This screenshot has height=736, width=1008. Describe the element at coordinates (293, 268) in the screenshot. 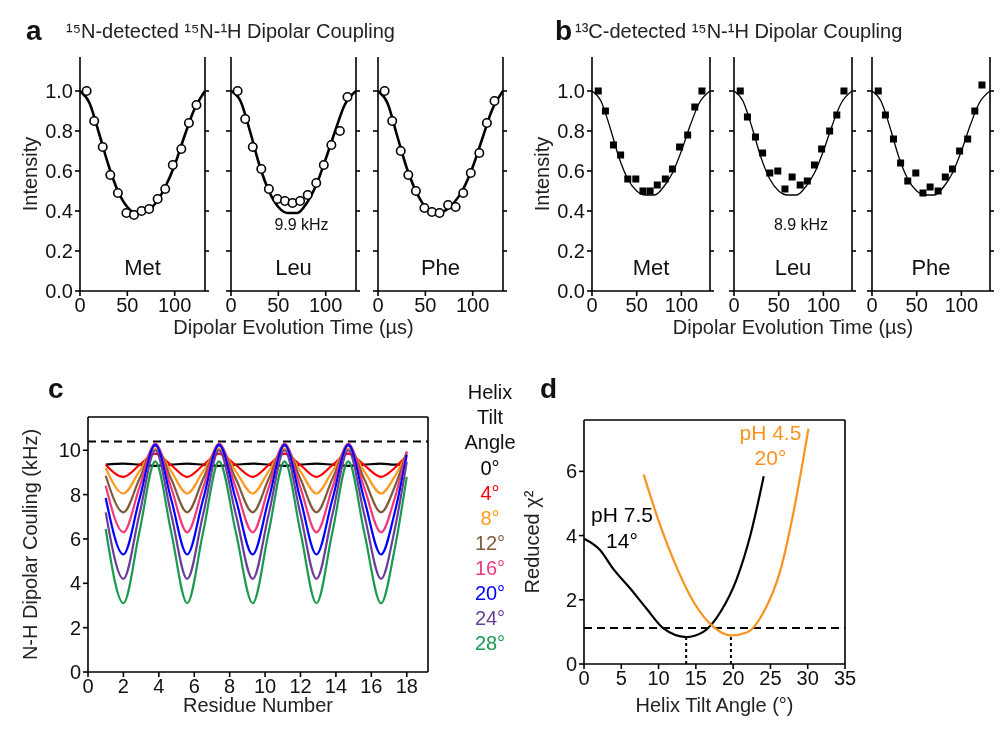

I see `annotation: Leu` at that location.